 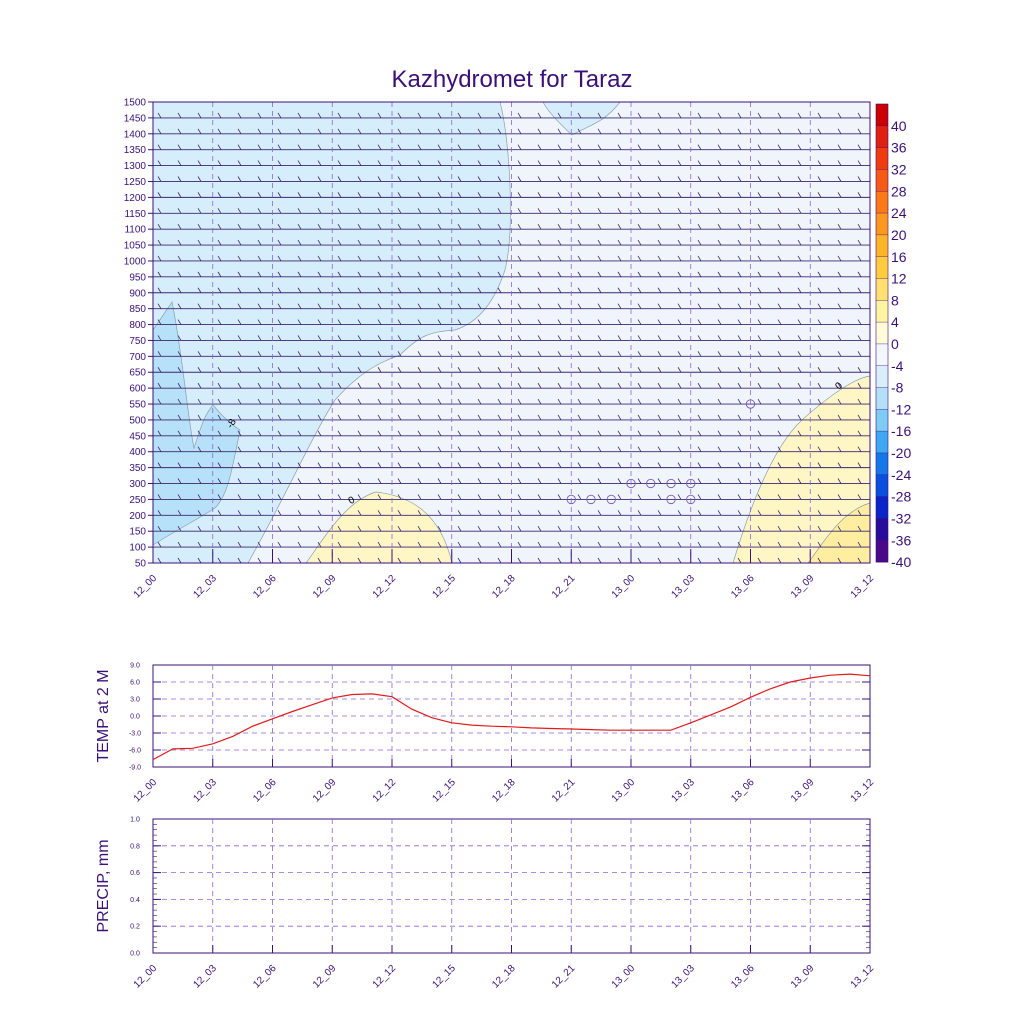 I want to click on temperature-line, so click(x=511, y=717).